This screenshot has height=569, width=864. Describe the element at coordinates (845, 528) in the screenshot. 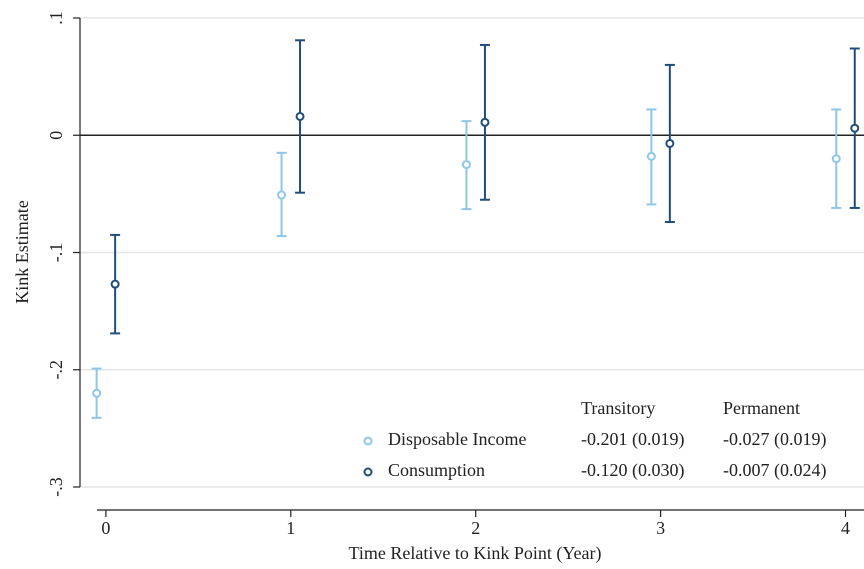

I see `x-tick-label: 4` at that location.